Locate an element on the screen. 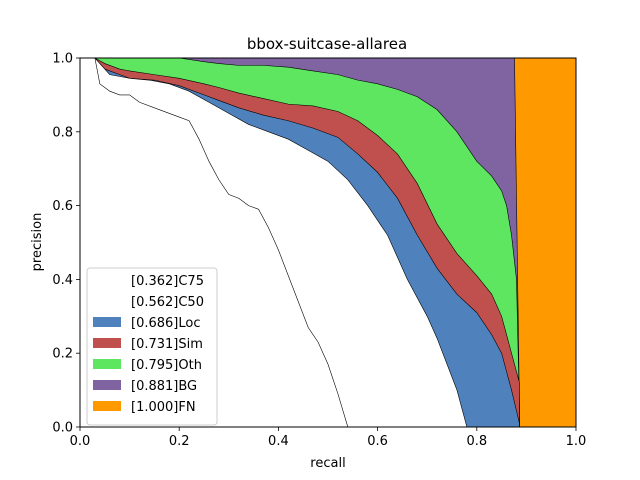 This screenshot has width=640, height=480. x-axis-label: recall is located at coordinates (327, 463).